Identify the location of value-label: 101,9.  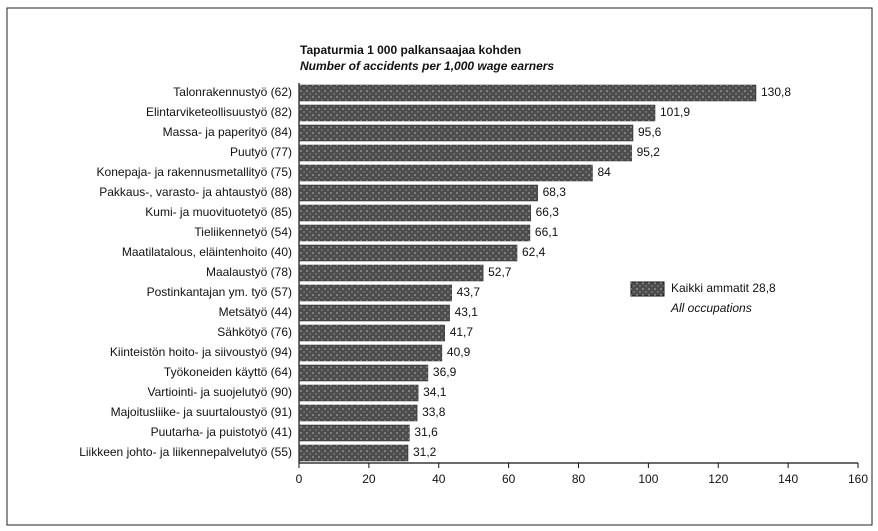
(675, 112).